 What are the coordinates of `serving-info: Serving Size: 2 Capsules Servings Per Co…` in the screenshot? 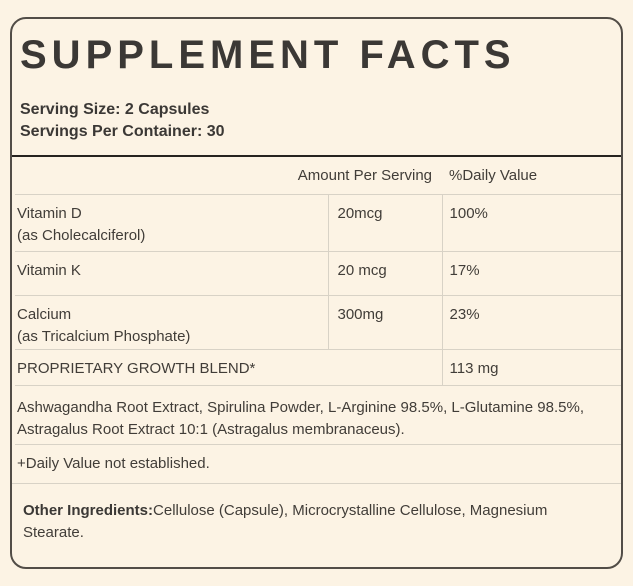 It's located at (320, 121).